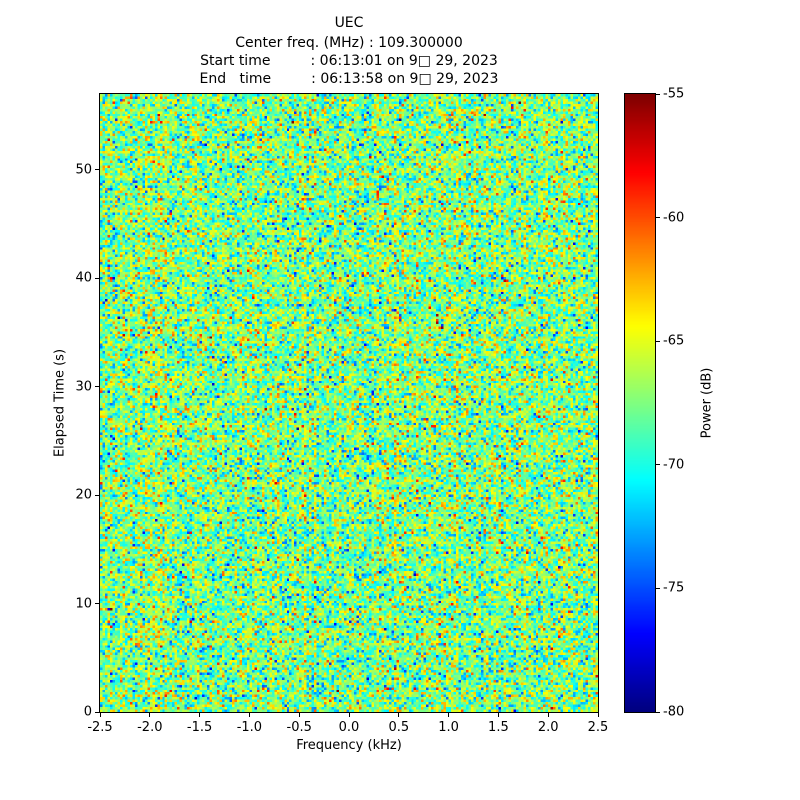 The image size is (800, 800). What do you see at coordinates (674, 712) in the screenshot?
I see `colorbar-tick-label: -80` at bounding box center [674, 712].